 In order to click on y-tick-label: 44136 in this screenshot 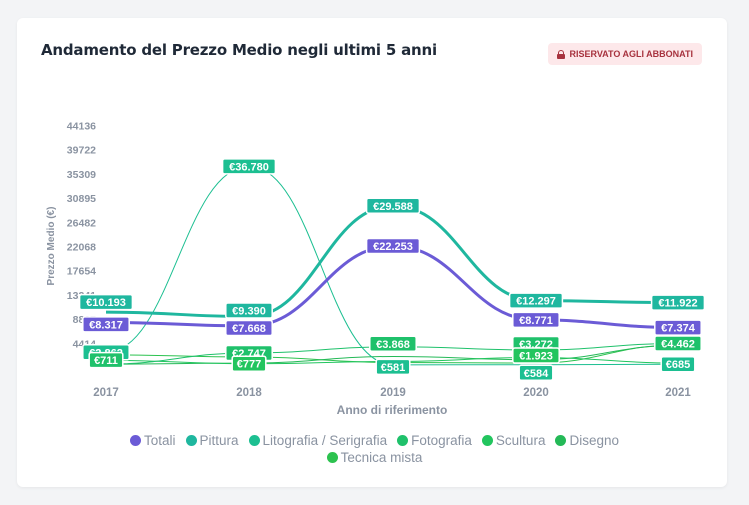, I will do `click(81, 127)`.